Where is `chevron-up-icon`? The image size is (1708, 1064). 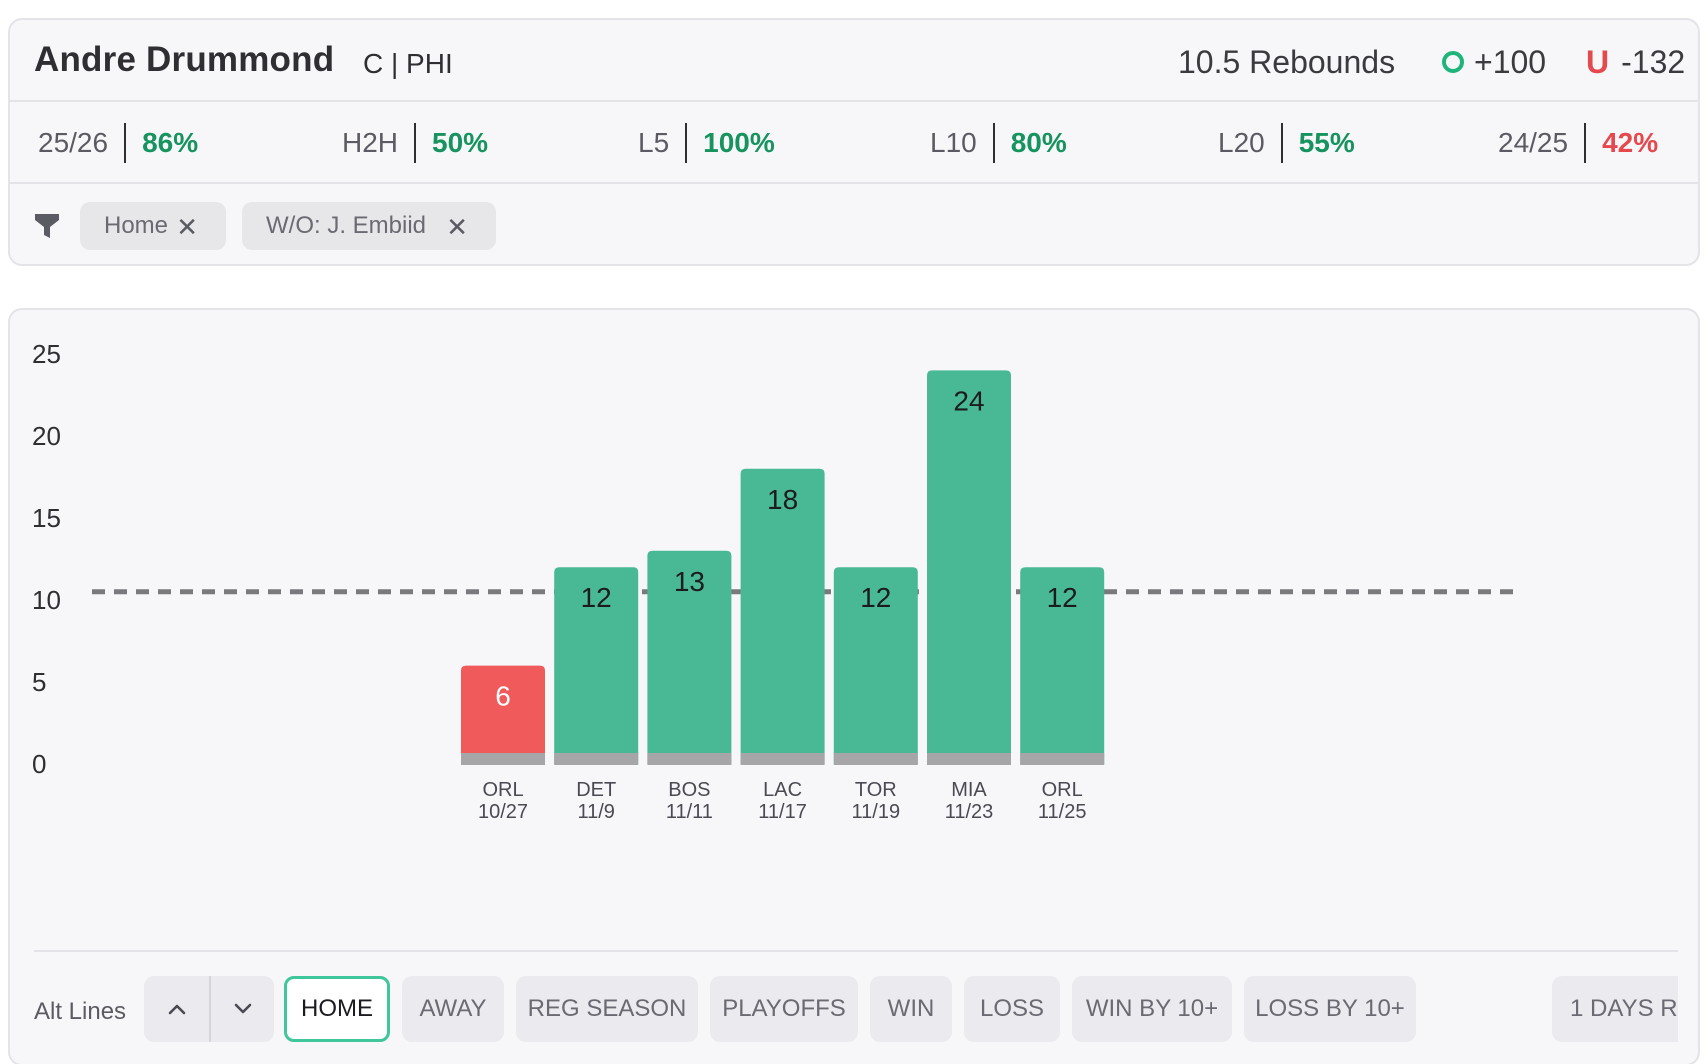
chevron-up-icon is located at coordinates (176, 1009).